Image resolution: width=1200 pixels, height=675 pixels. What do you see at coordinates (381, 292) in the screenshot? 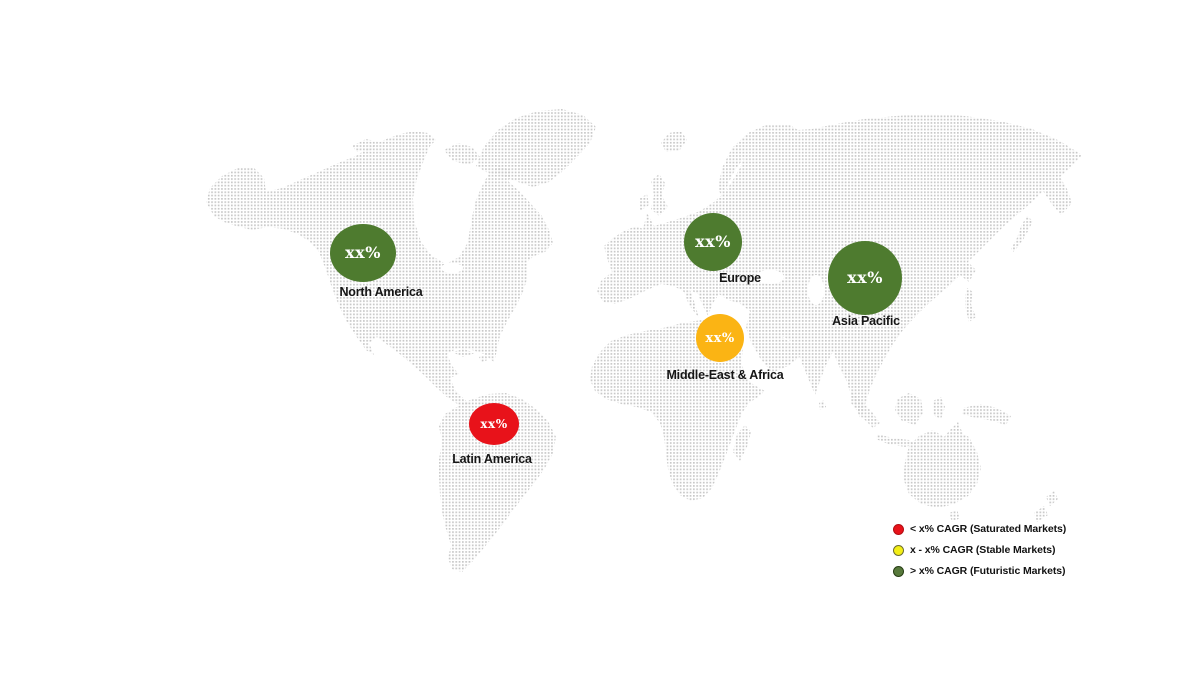
I see `region-label-north-america: North America` at bounding box center [381, 292].